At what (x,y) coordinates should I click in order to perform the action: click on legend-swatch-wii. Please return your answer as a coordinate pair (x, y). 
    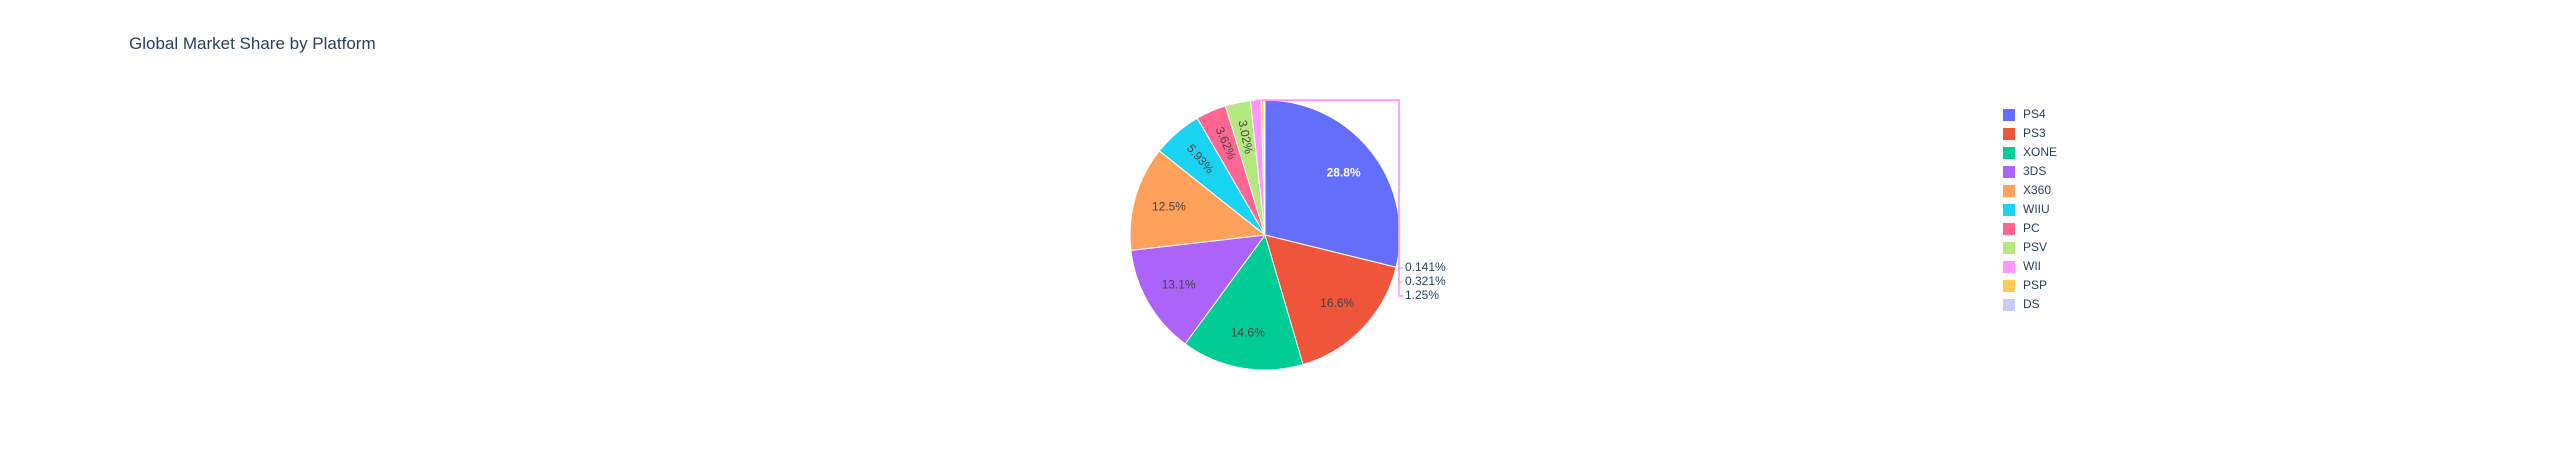
    Looking at the image, I should click on (2009, 267).